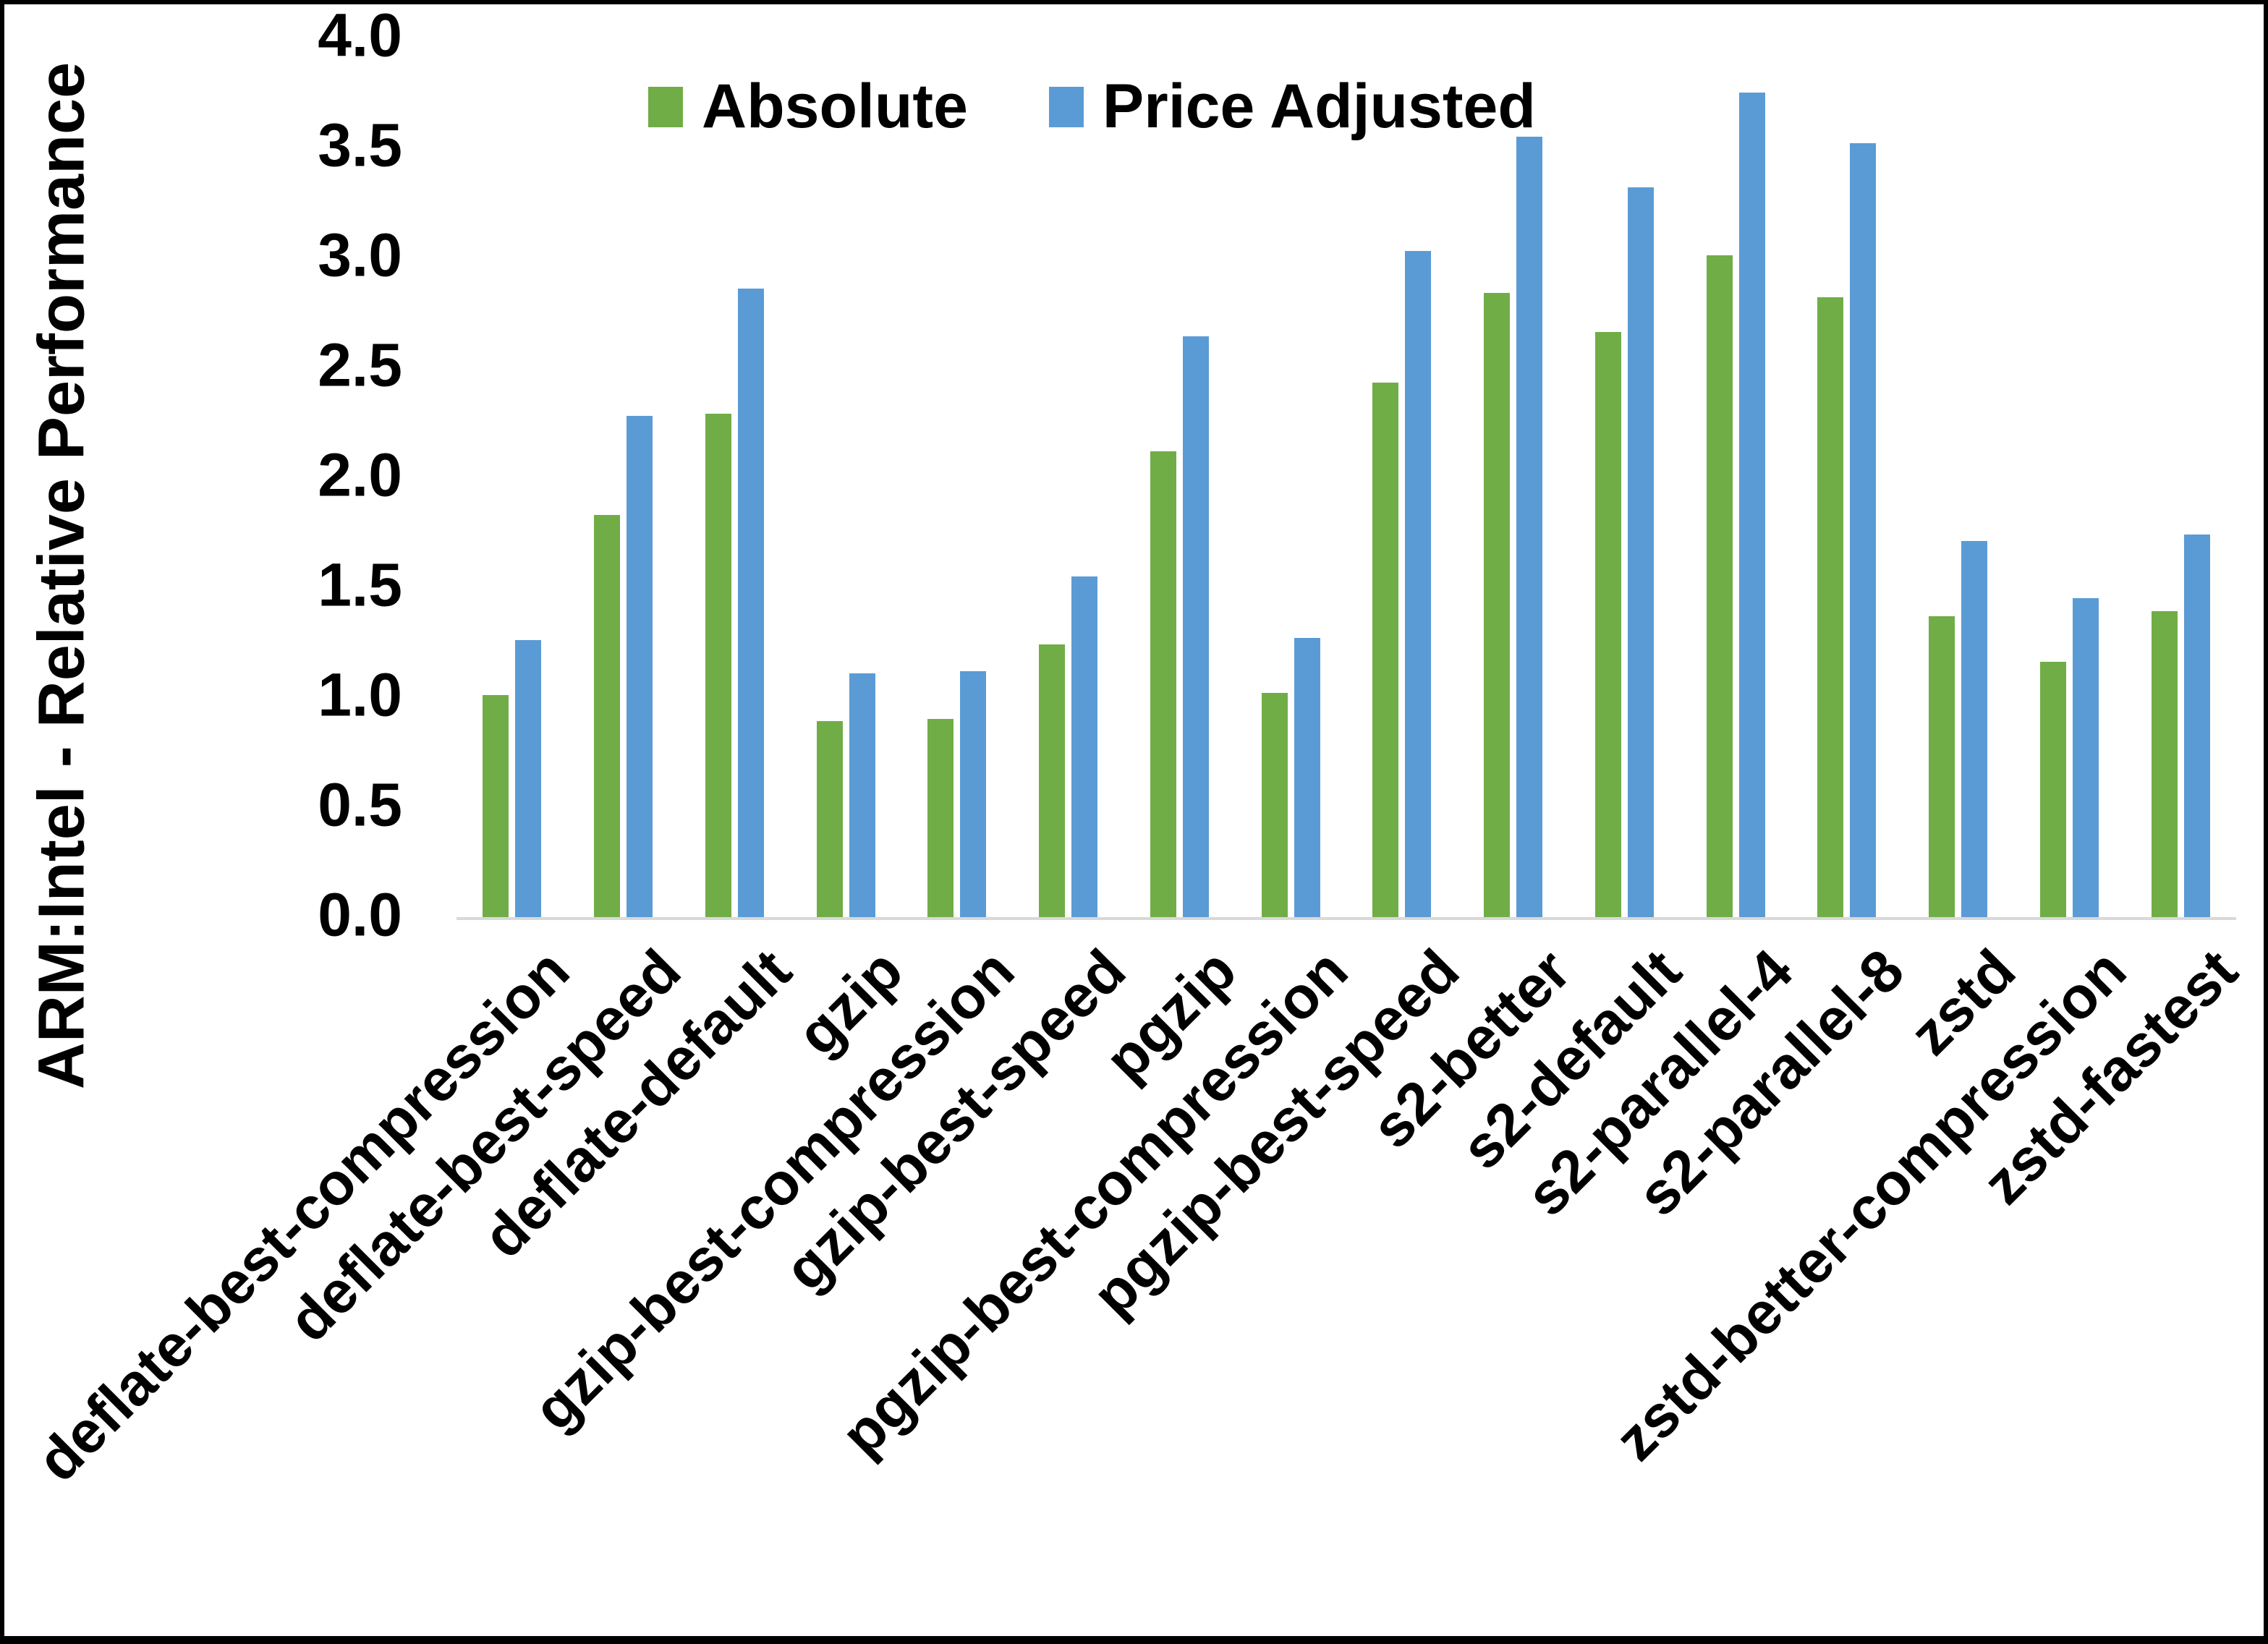 Image resolution: width=2268 pixels, height=1644 pixels. Describe the element at coordinates (1497, 604) in the screenshot. I see `bar-absolute-s2-better` at that location.